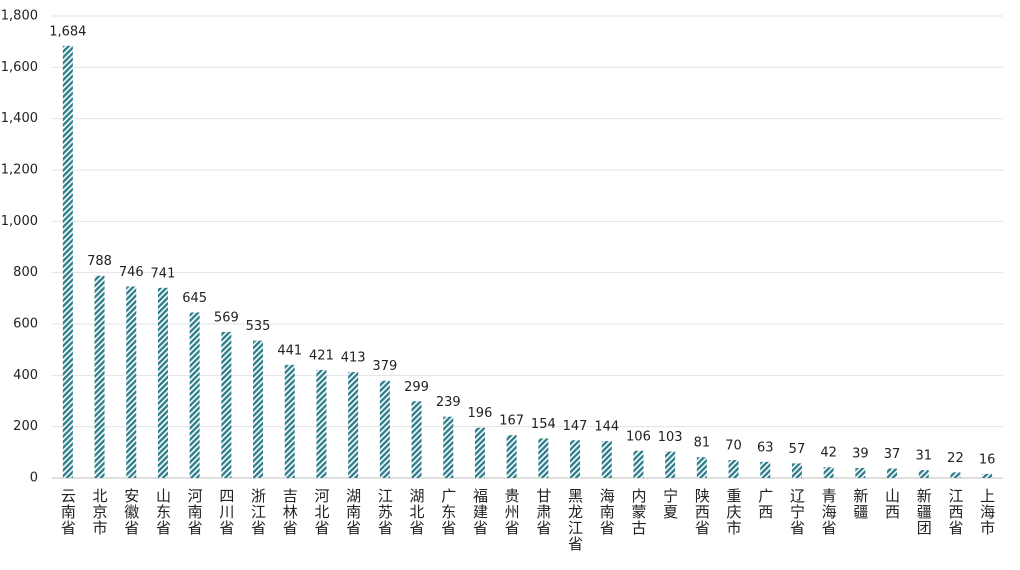  Describe the element at coordinates (543, 512) in the screenshot. I see `x-tick-label: 甘肃省` at that location.